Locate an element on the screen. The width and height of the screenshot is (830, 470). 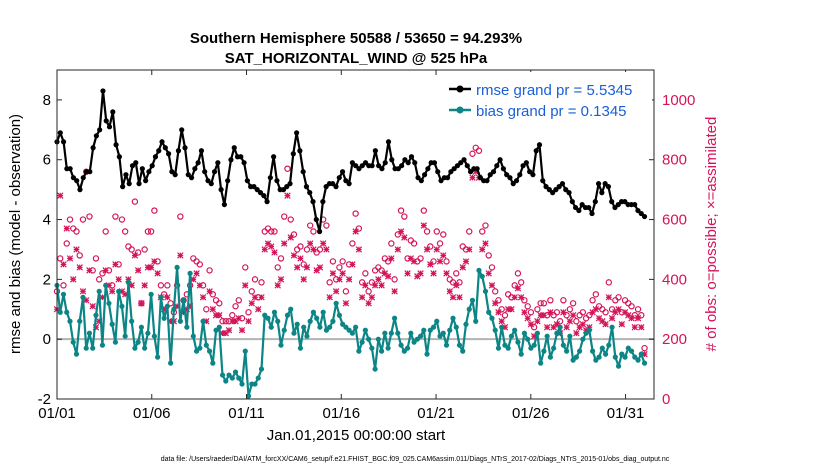
x-tick-label: 01/31 is located at coordinates (626, 413).